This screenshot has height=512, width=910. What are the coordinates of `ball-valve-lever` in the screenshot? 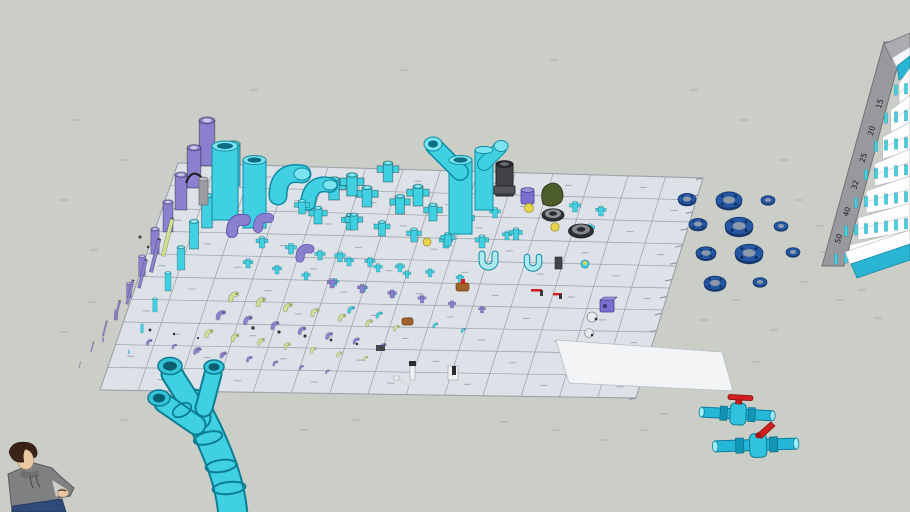 It's located at (755, 440).